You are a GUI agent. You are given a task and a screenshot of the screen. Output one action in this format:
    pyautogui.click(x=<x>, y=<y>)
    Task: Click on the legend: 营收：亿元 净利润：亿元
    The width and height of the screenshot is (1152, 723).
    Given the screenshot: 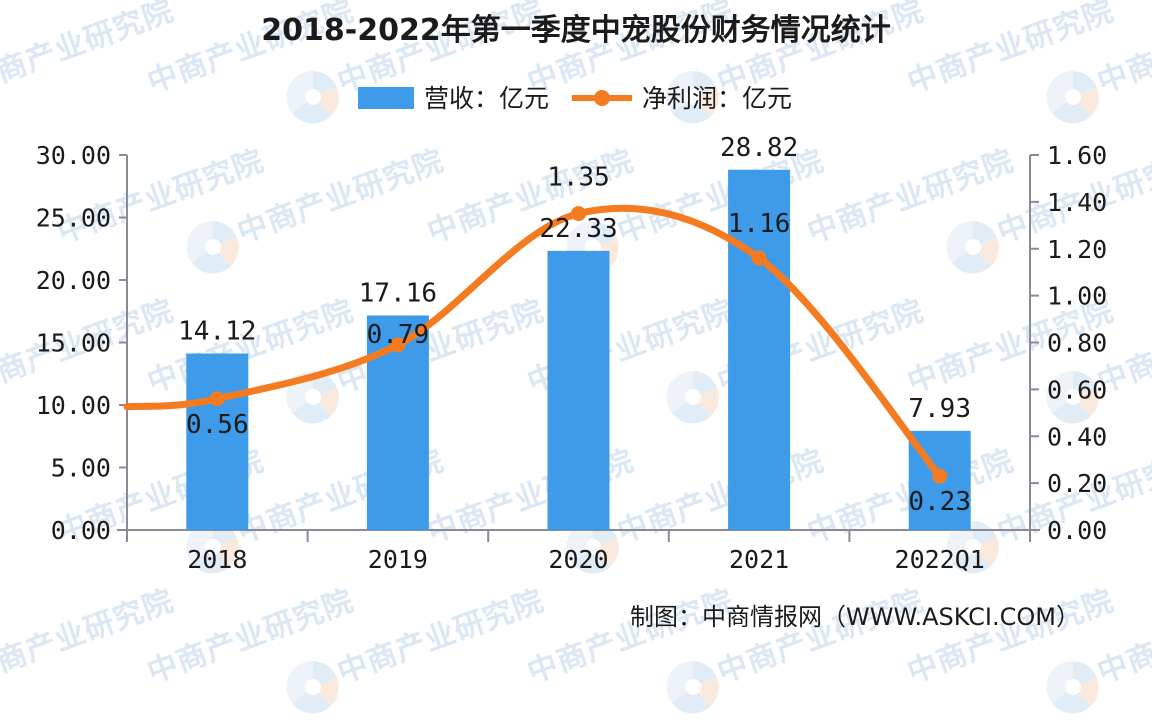 What is the action you would take?
    pyautogui.click(x=575, y=98)
    